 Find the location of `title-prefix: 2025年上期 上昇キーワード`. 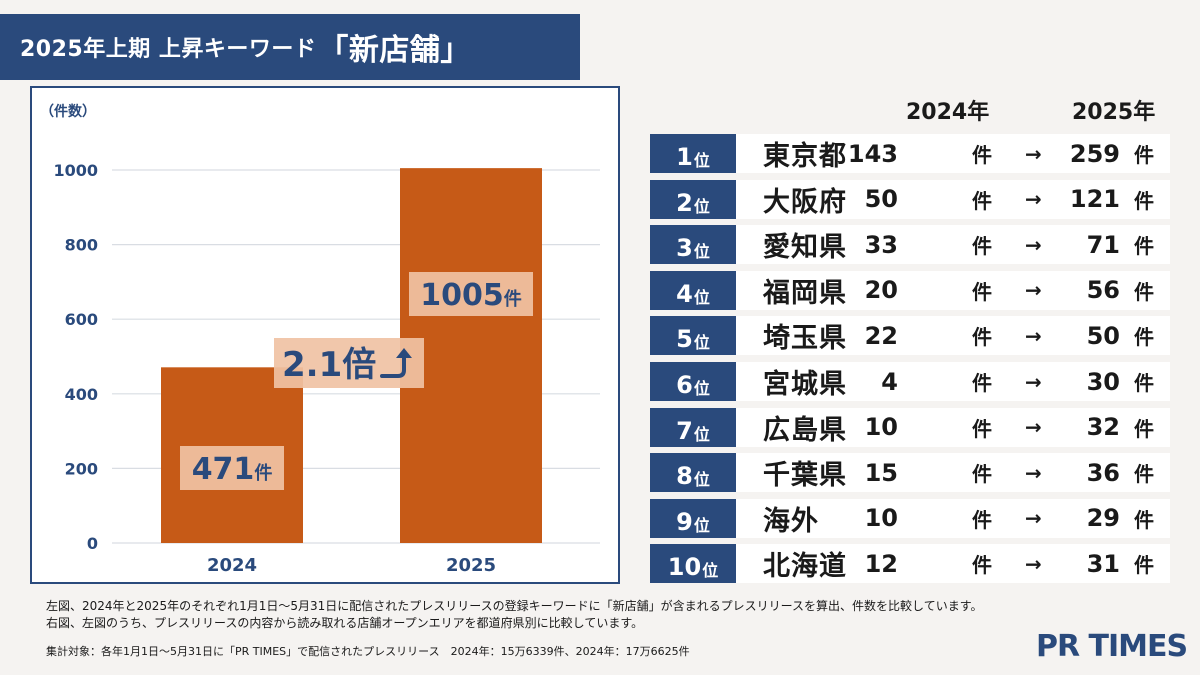

title-prefix: 2025年上期 上昇キーワード is located at coordinates (168, 49).